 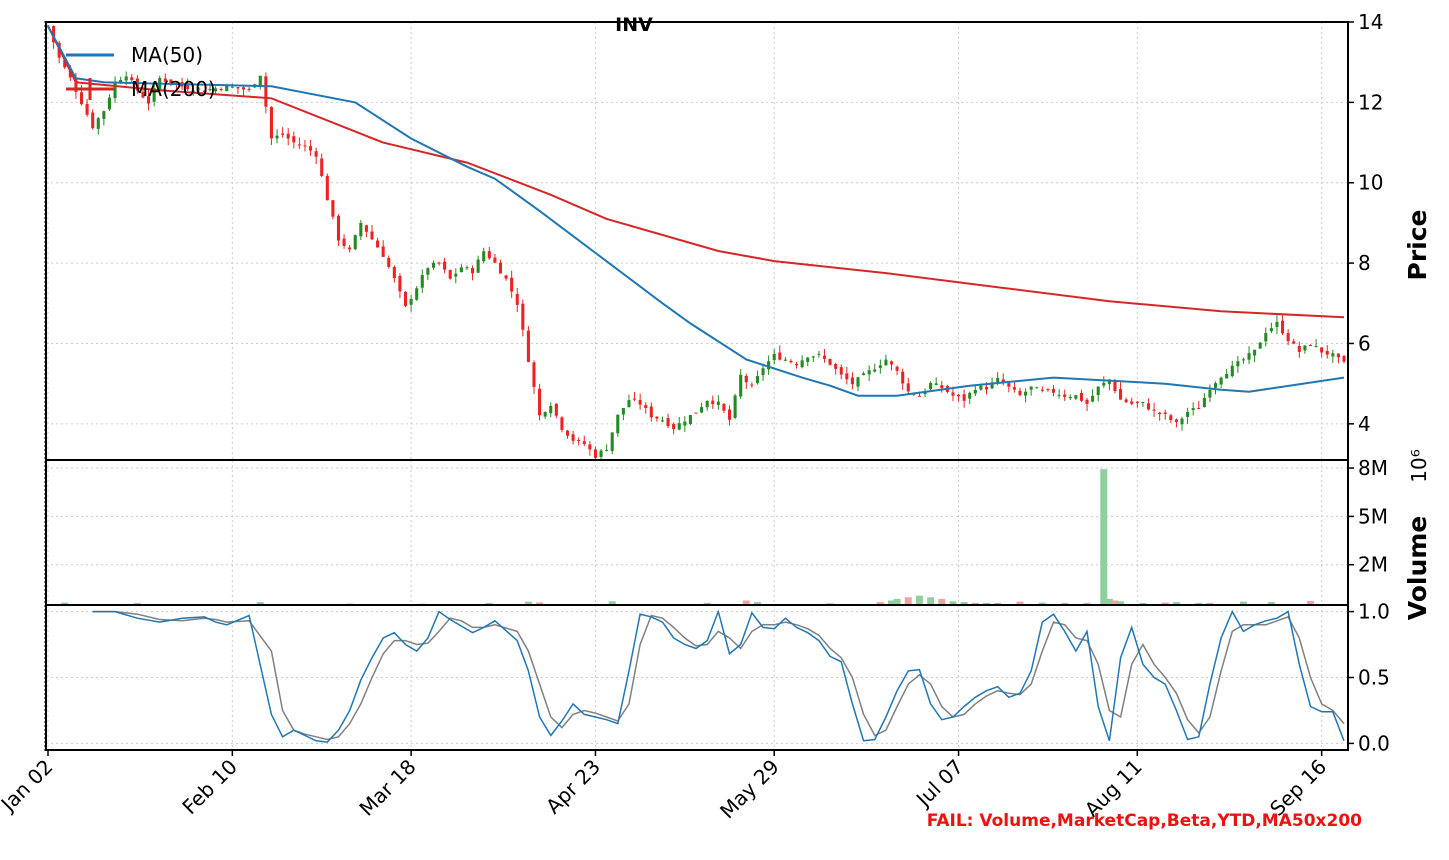 I want to click on price-ytick-label: 4, so click(x=1364, y=424).